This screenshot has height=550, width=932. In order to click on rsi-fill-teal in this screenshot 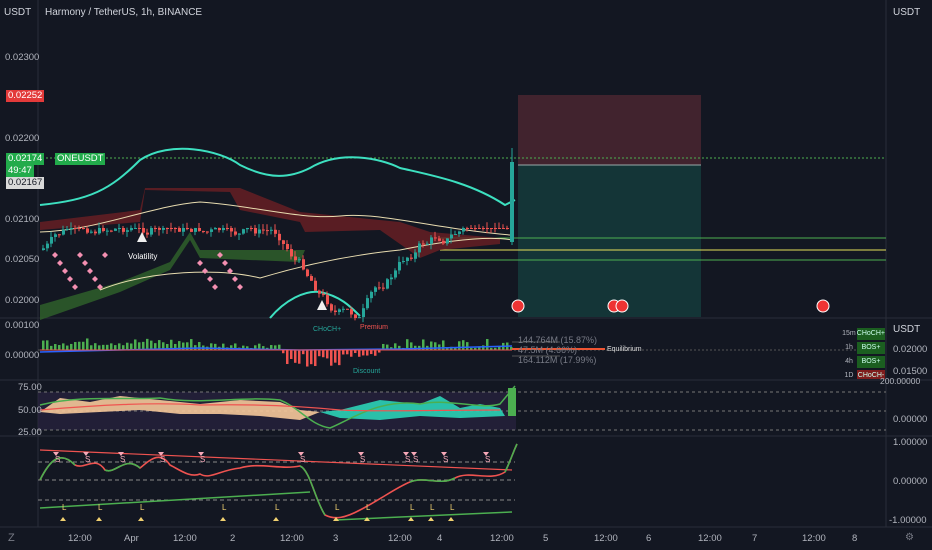, I will do `click(412, 408)`.